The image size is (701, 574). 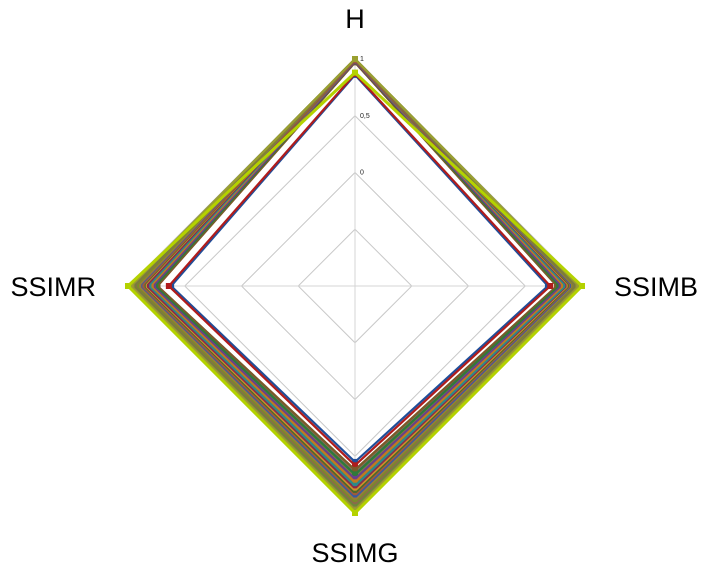 What do you see at coordinates (355, 478) in the screenshot?
I see `series-4-point-ssimg` at bounding box center [355, 478].